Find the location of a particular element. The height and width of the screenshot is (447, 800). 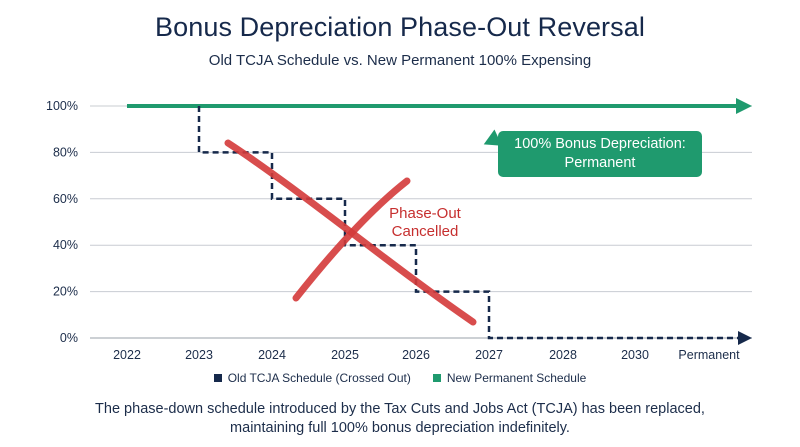

chart-title: Bonus Depreciation Phase-Out Reversal is located at coordinates (400, 27).